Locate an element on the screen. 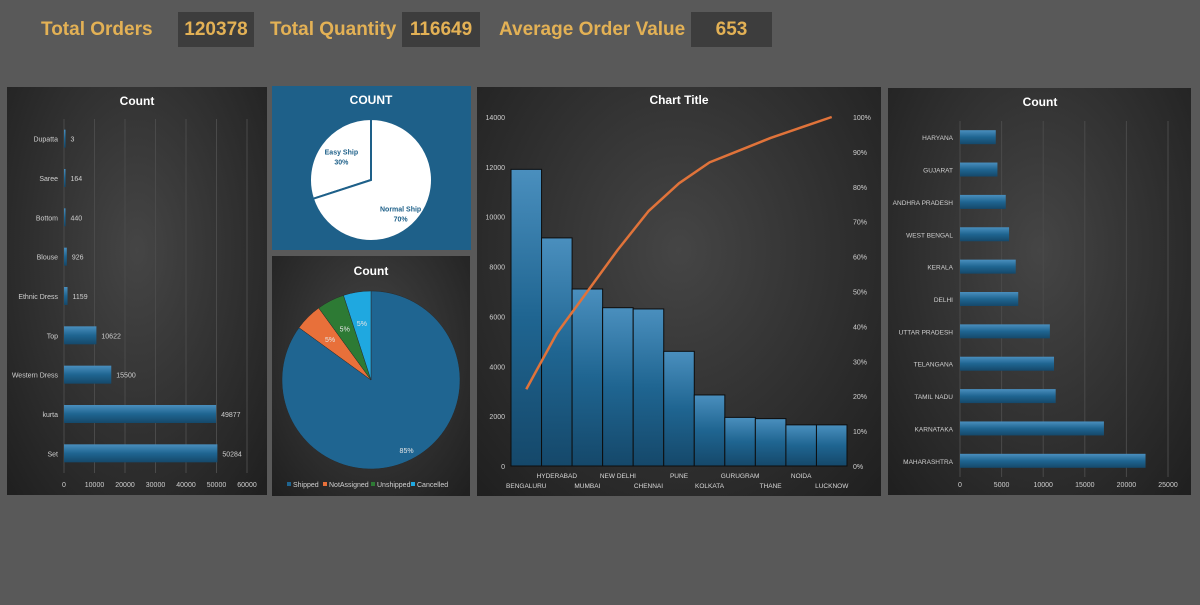 The width and height of the screenshot is (1200, 605). y2-tick-label: 90% is located at coordinates (860, 153).